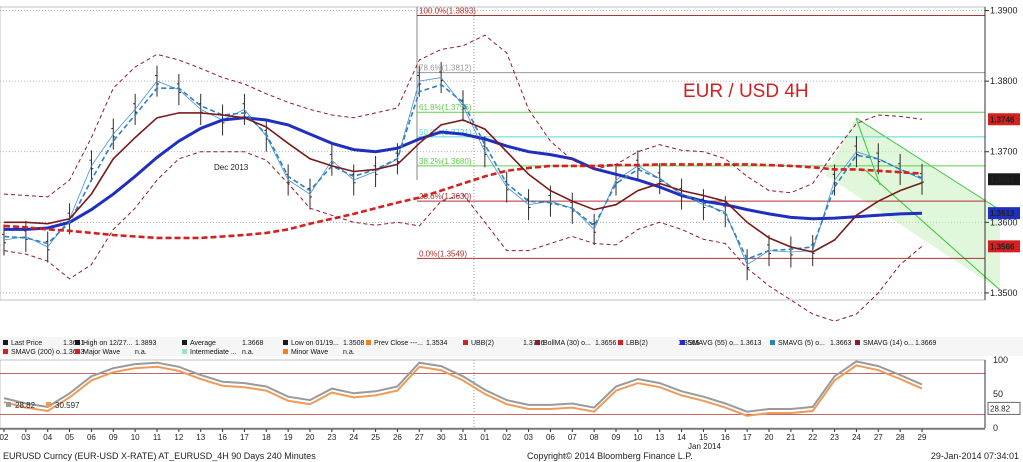 The image size is (1023, 462). I want to click on x-tick-label: 21, so click(790, 437).